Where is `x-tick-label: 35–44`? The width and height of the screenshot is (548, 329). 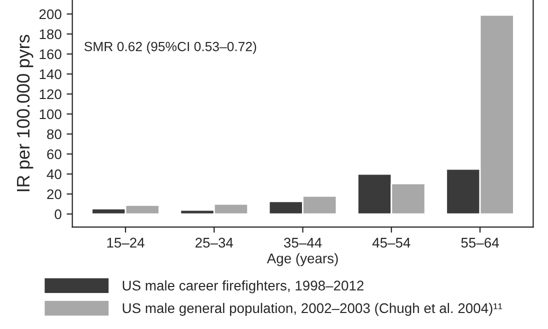
x-tick-label: 35–44 is located at coordinates (303, 243).